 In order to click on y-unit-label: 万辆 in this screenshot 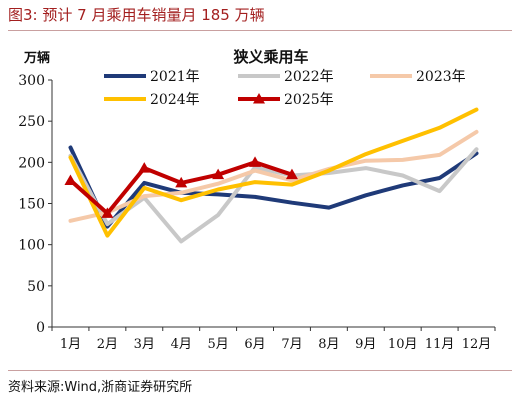, I will do `click(36, 58)`.